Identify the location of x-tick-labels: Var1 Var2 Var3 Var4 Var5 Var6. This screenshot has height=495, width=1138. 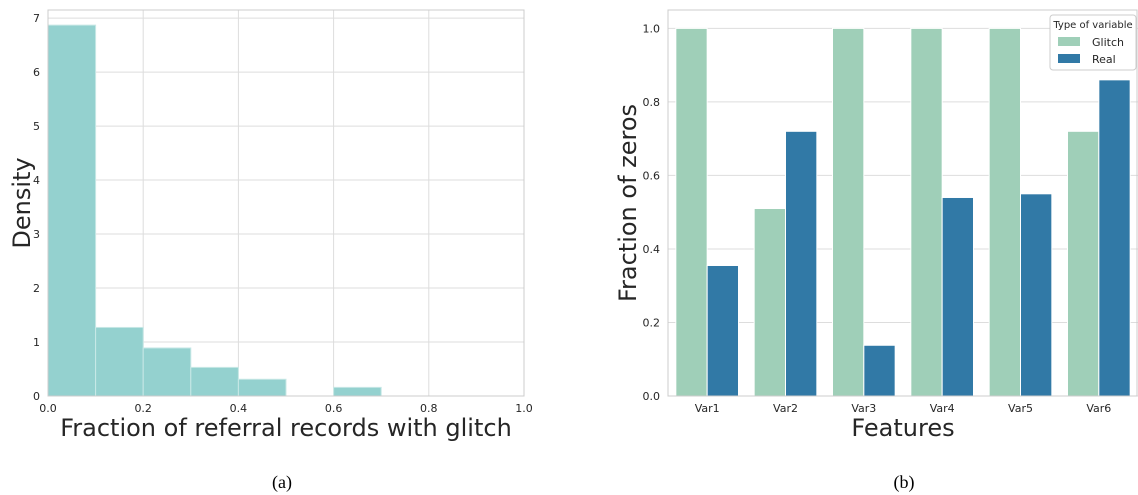
(903, 408).